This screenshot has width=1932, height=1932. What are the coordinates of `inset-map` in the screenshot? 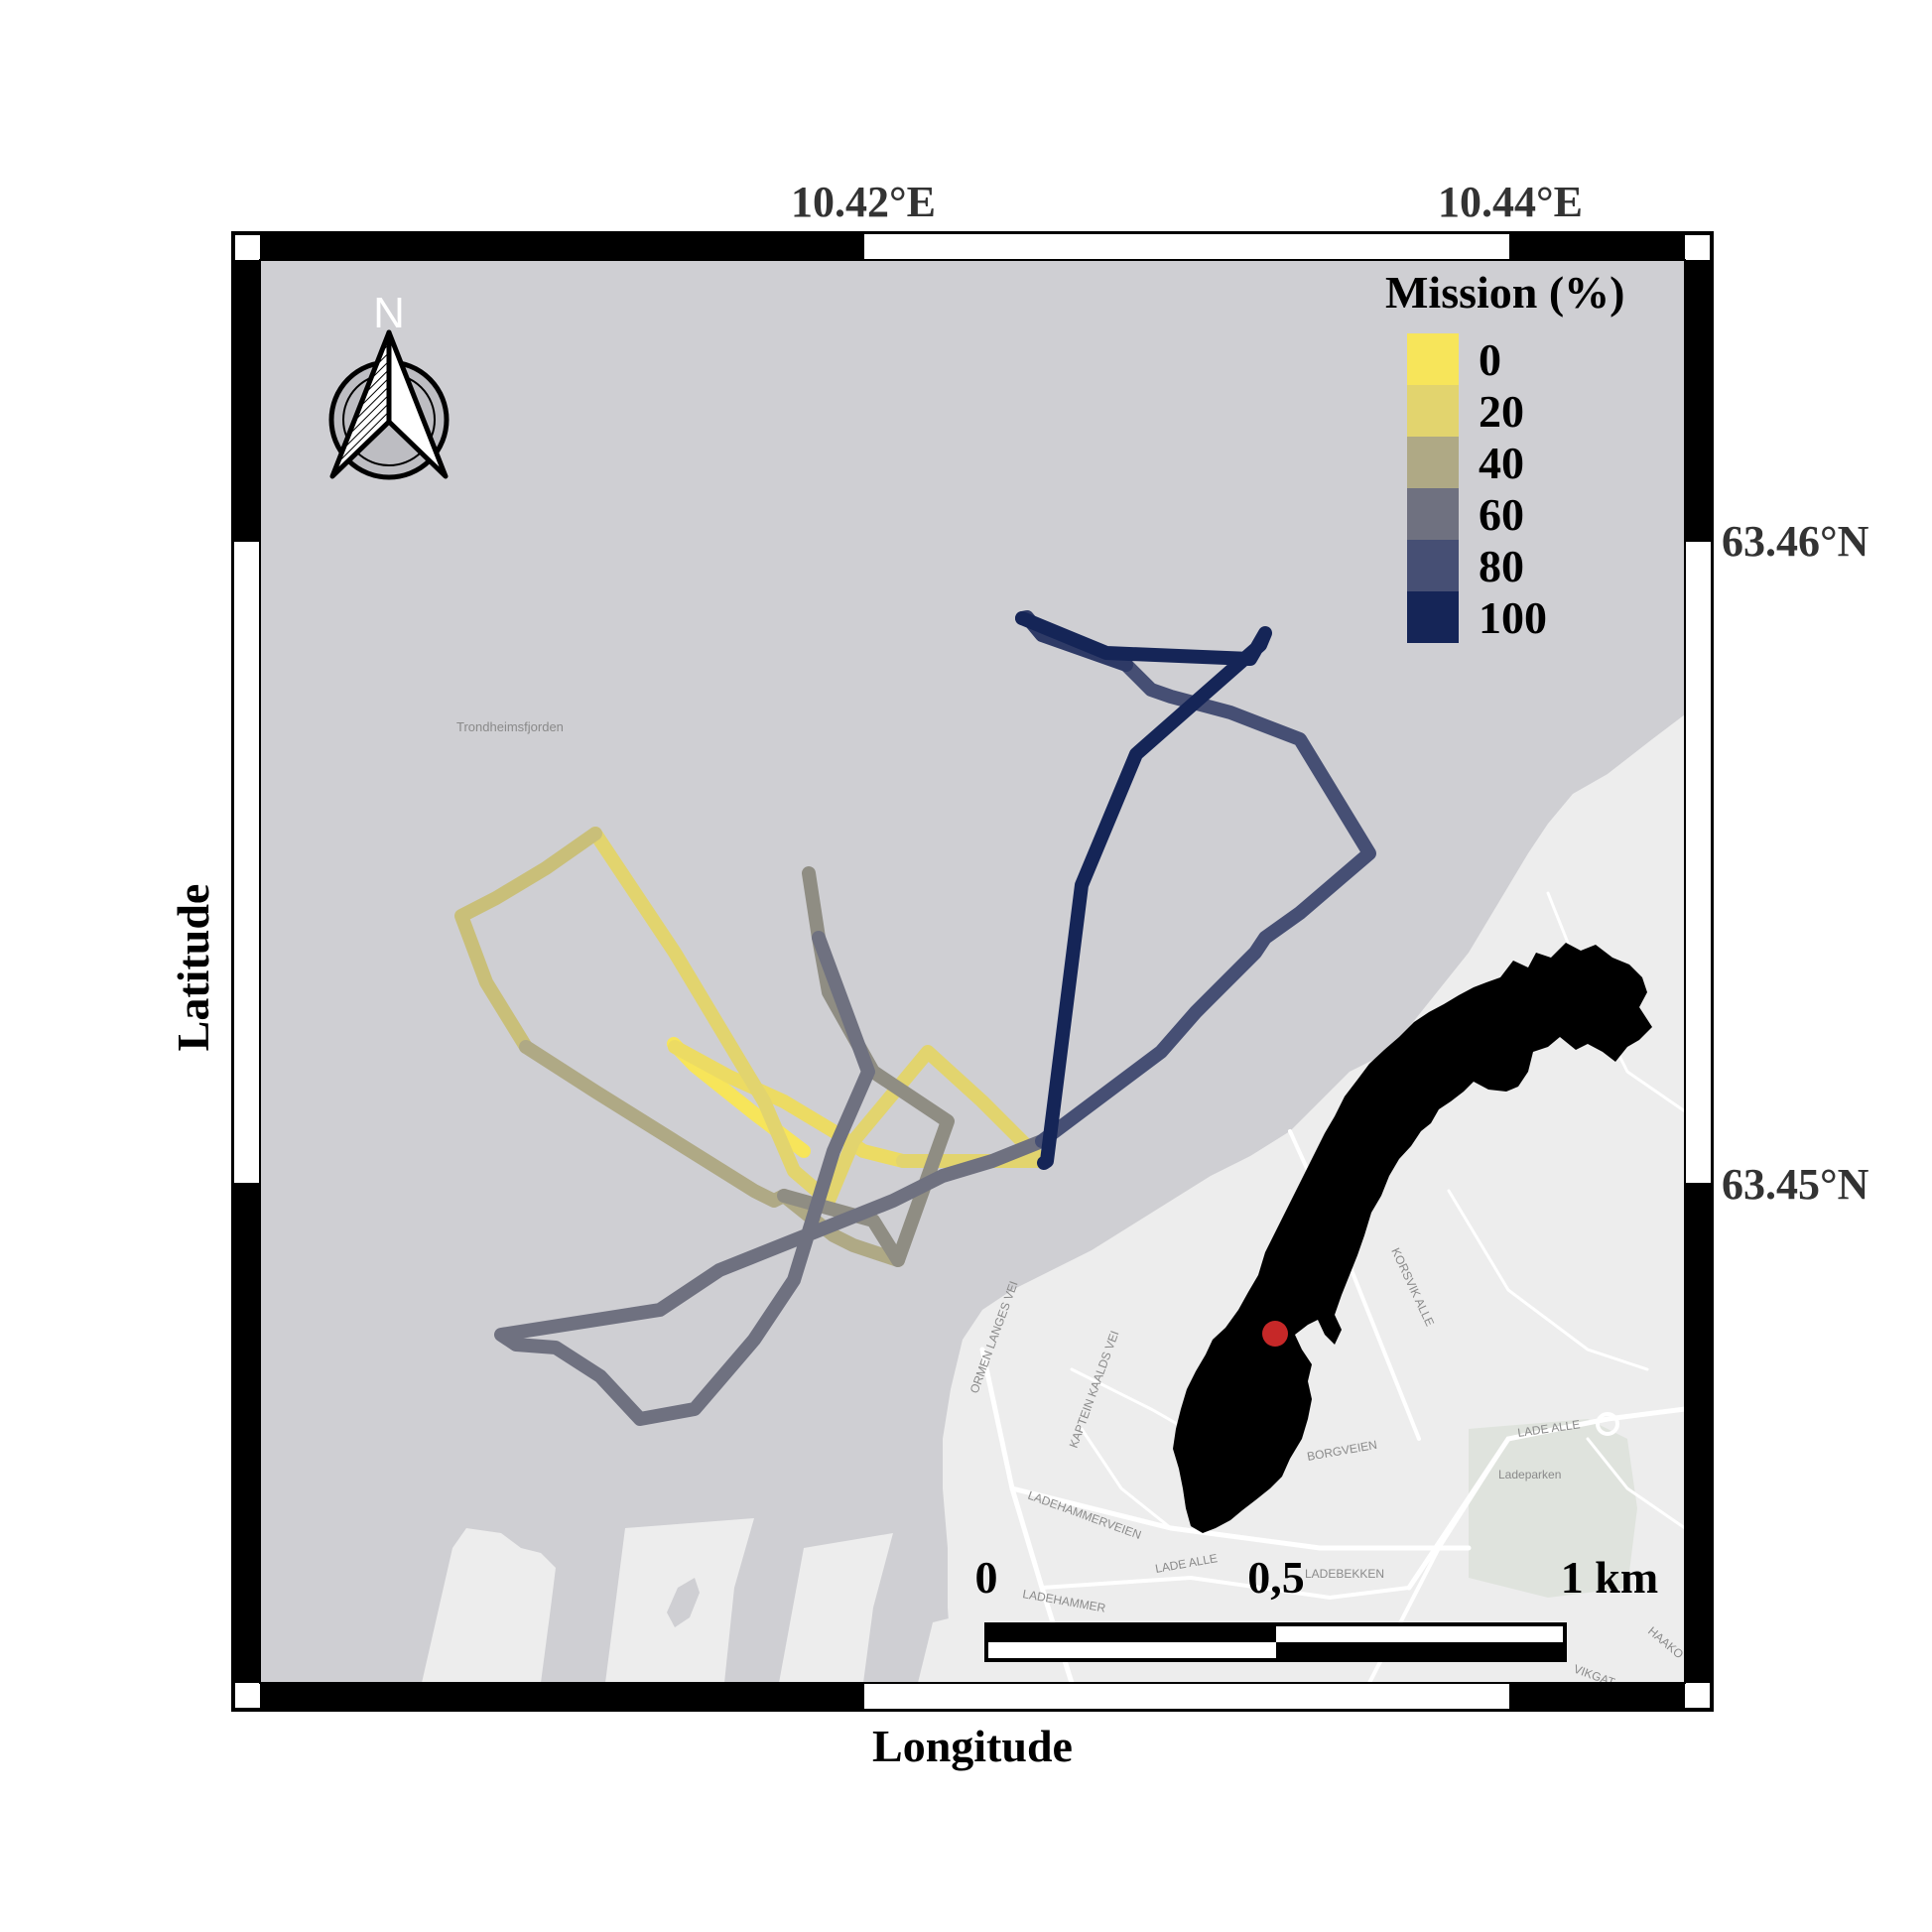 It's located at (1413, 1238).